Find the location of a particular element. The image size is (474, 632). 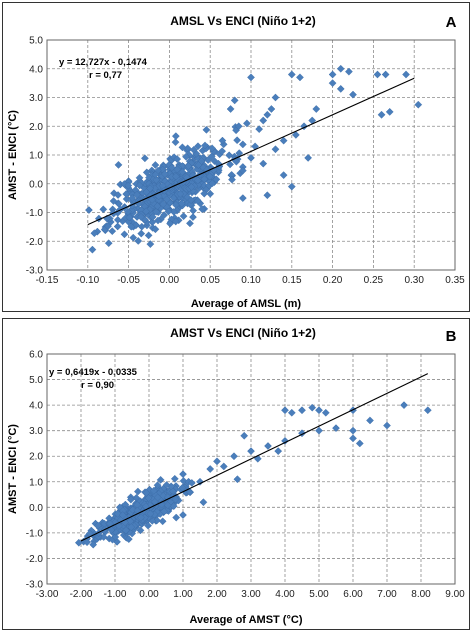

x-tick-label: 0.30 is located at coordinates (414, 280).